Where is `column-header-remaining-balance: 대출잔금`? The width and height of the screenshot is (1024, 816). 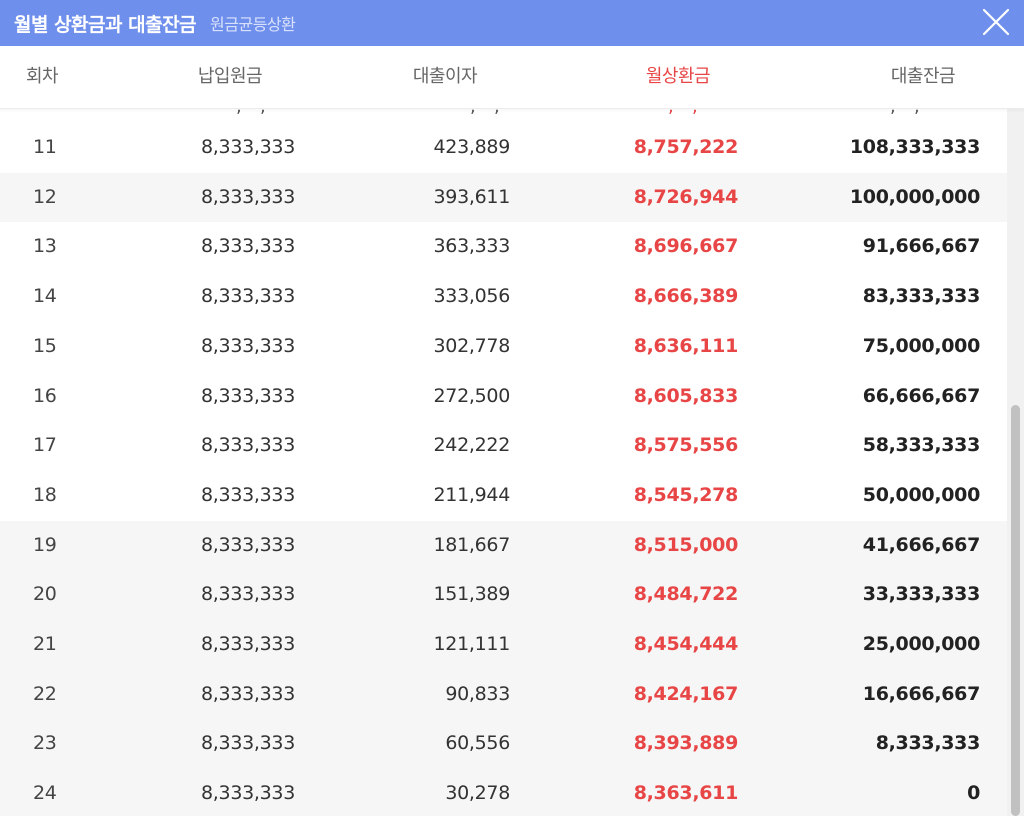 column-header-remaining-balance: 대출잔금 is located at coordinates (923, 76).